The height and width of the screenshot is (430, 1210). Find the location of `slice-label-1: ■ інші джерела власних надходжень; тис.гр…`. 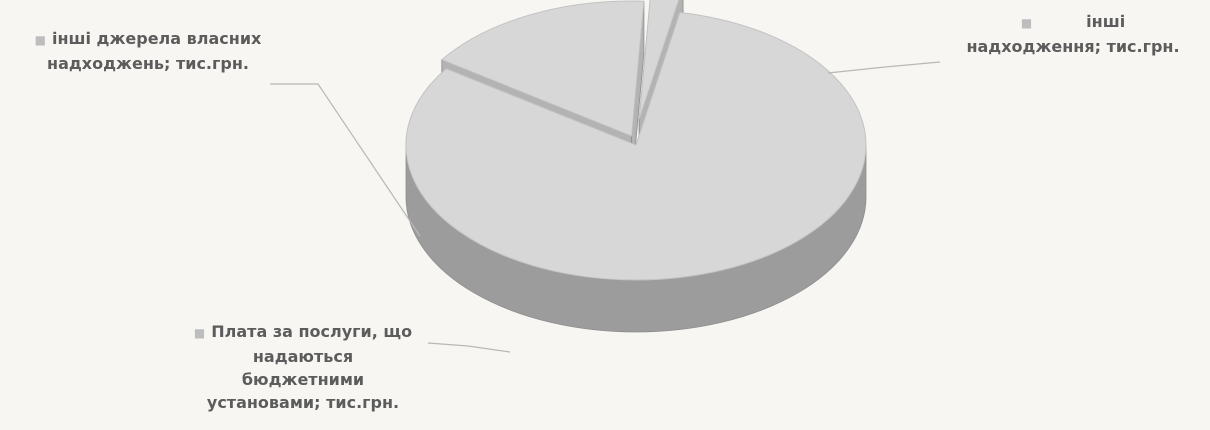

slice-label-1: ■ інші джерела власних надходжень; тис.гр… is located at coordinates (148, 51).